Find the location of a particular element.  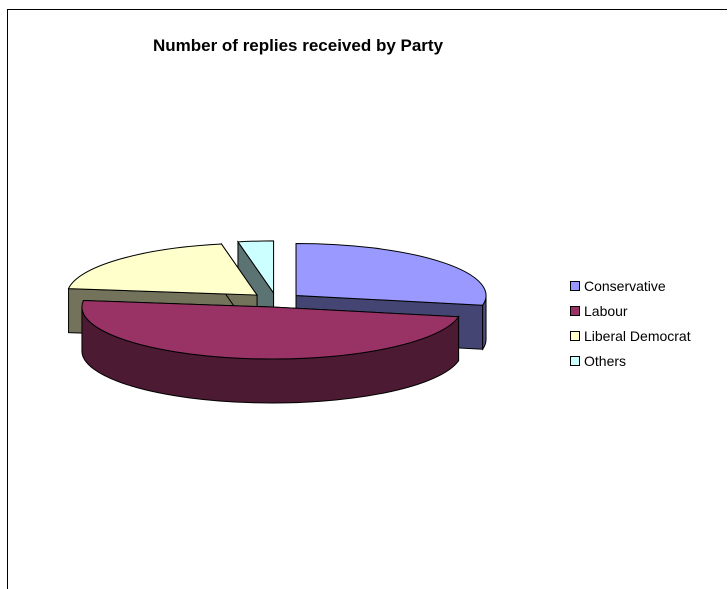

chart-title: Number of replies received by Party is located at coordinates (298, 45).